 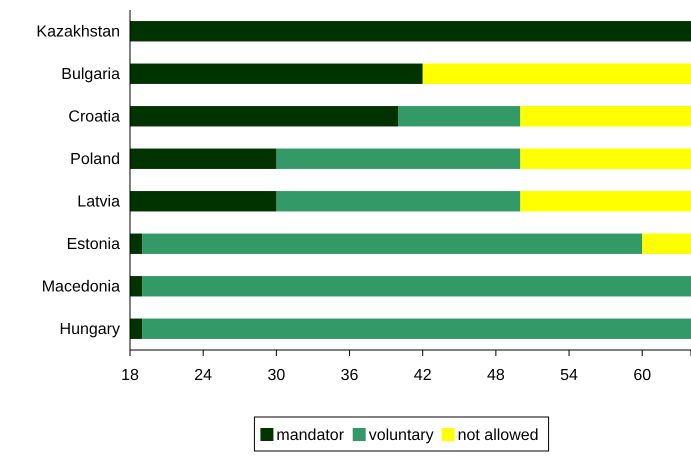 What do you see at coordinates (203, 375) in the screenshot?
I see `x-tick-label: 24` at bounding box center [203, 375].